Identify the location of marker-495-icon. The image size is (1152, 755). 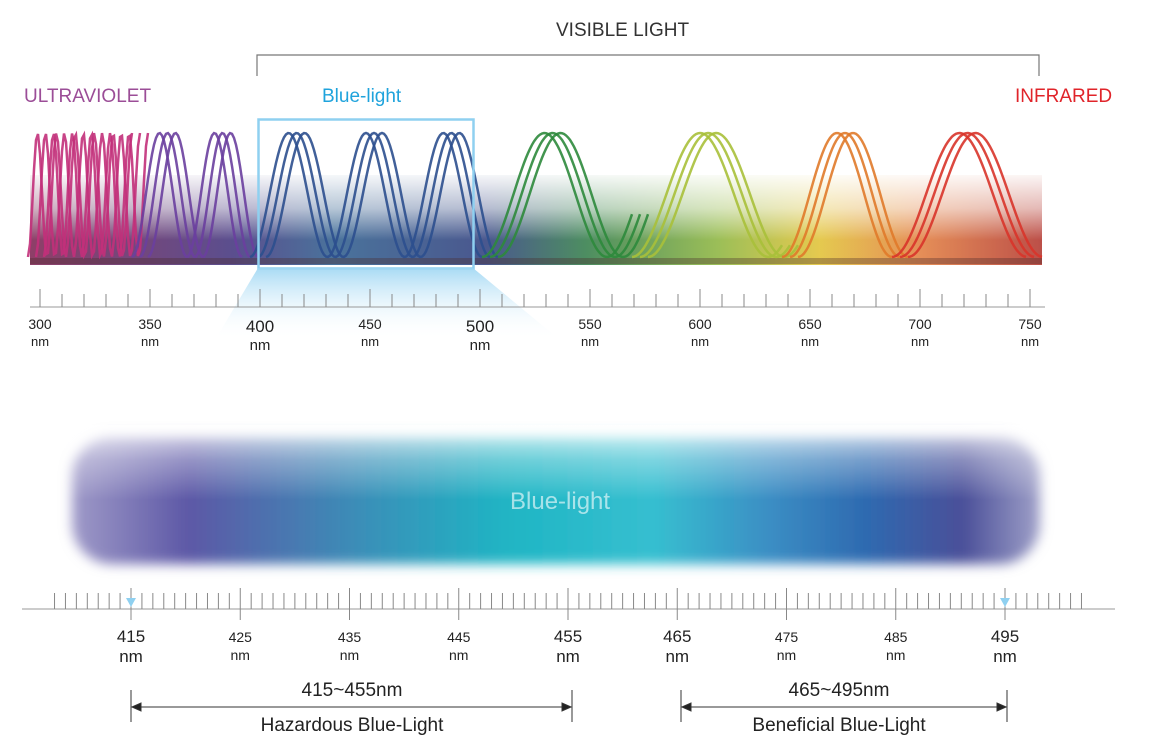
(1005, 602).